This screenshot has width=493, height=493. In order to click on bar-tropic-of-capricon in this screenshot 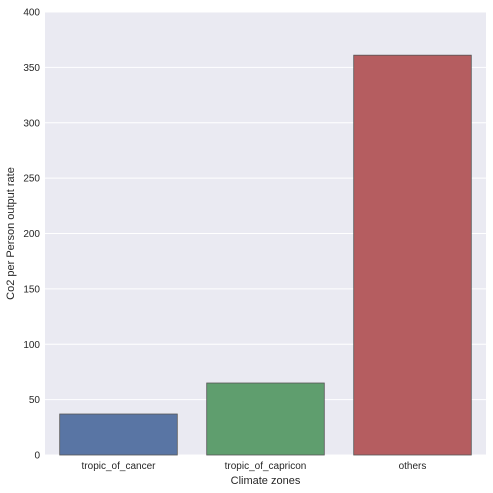, I will do `click(265, 419)`.